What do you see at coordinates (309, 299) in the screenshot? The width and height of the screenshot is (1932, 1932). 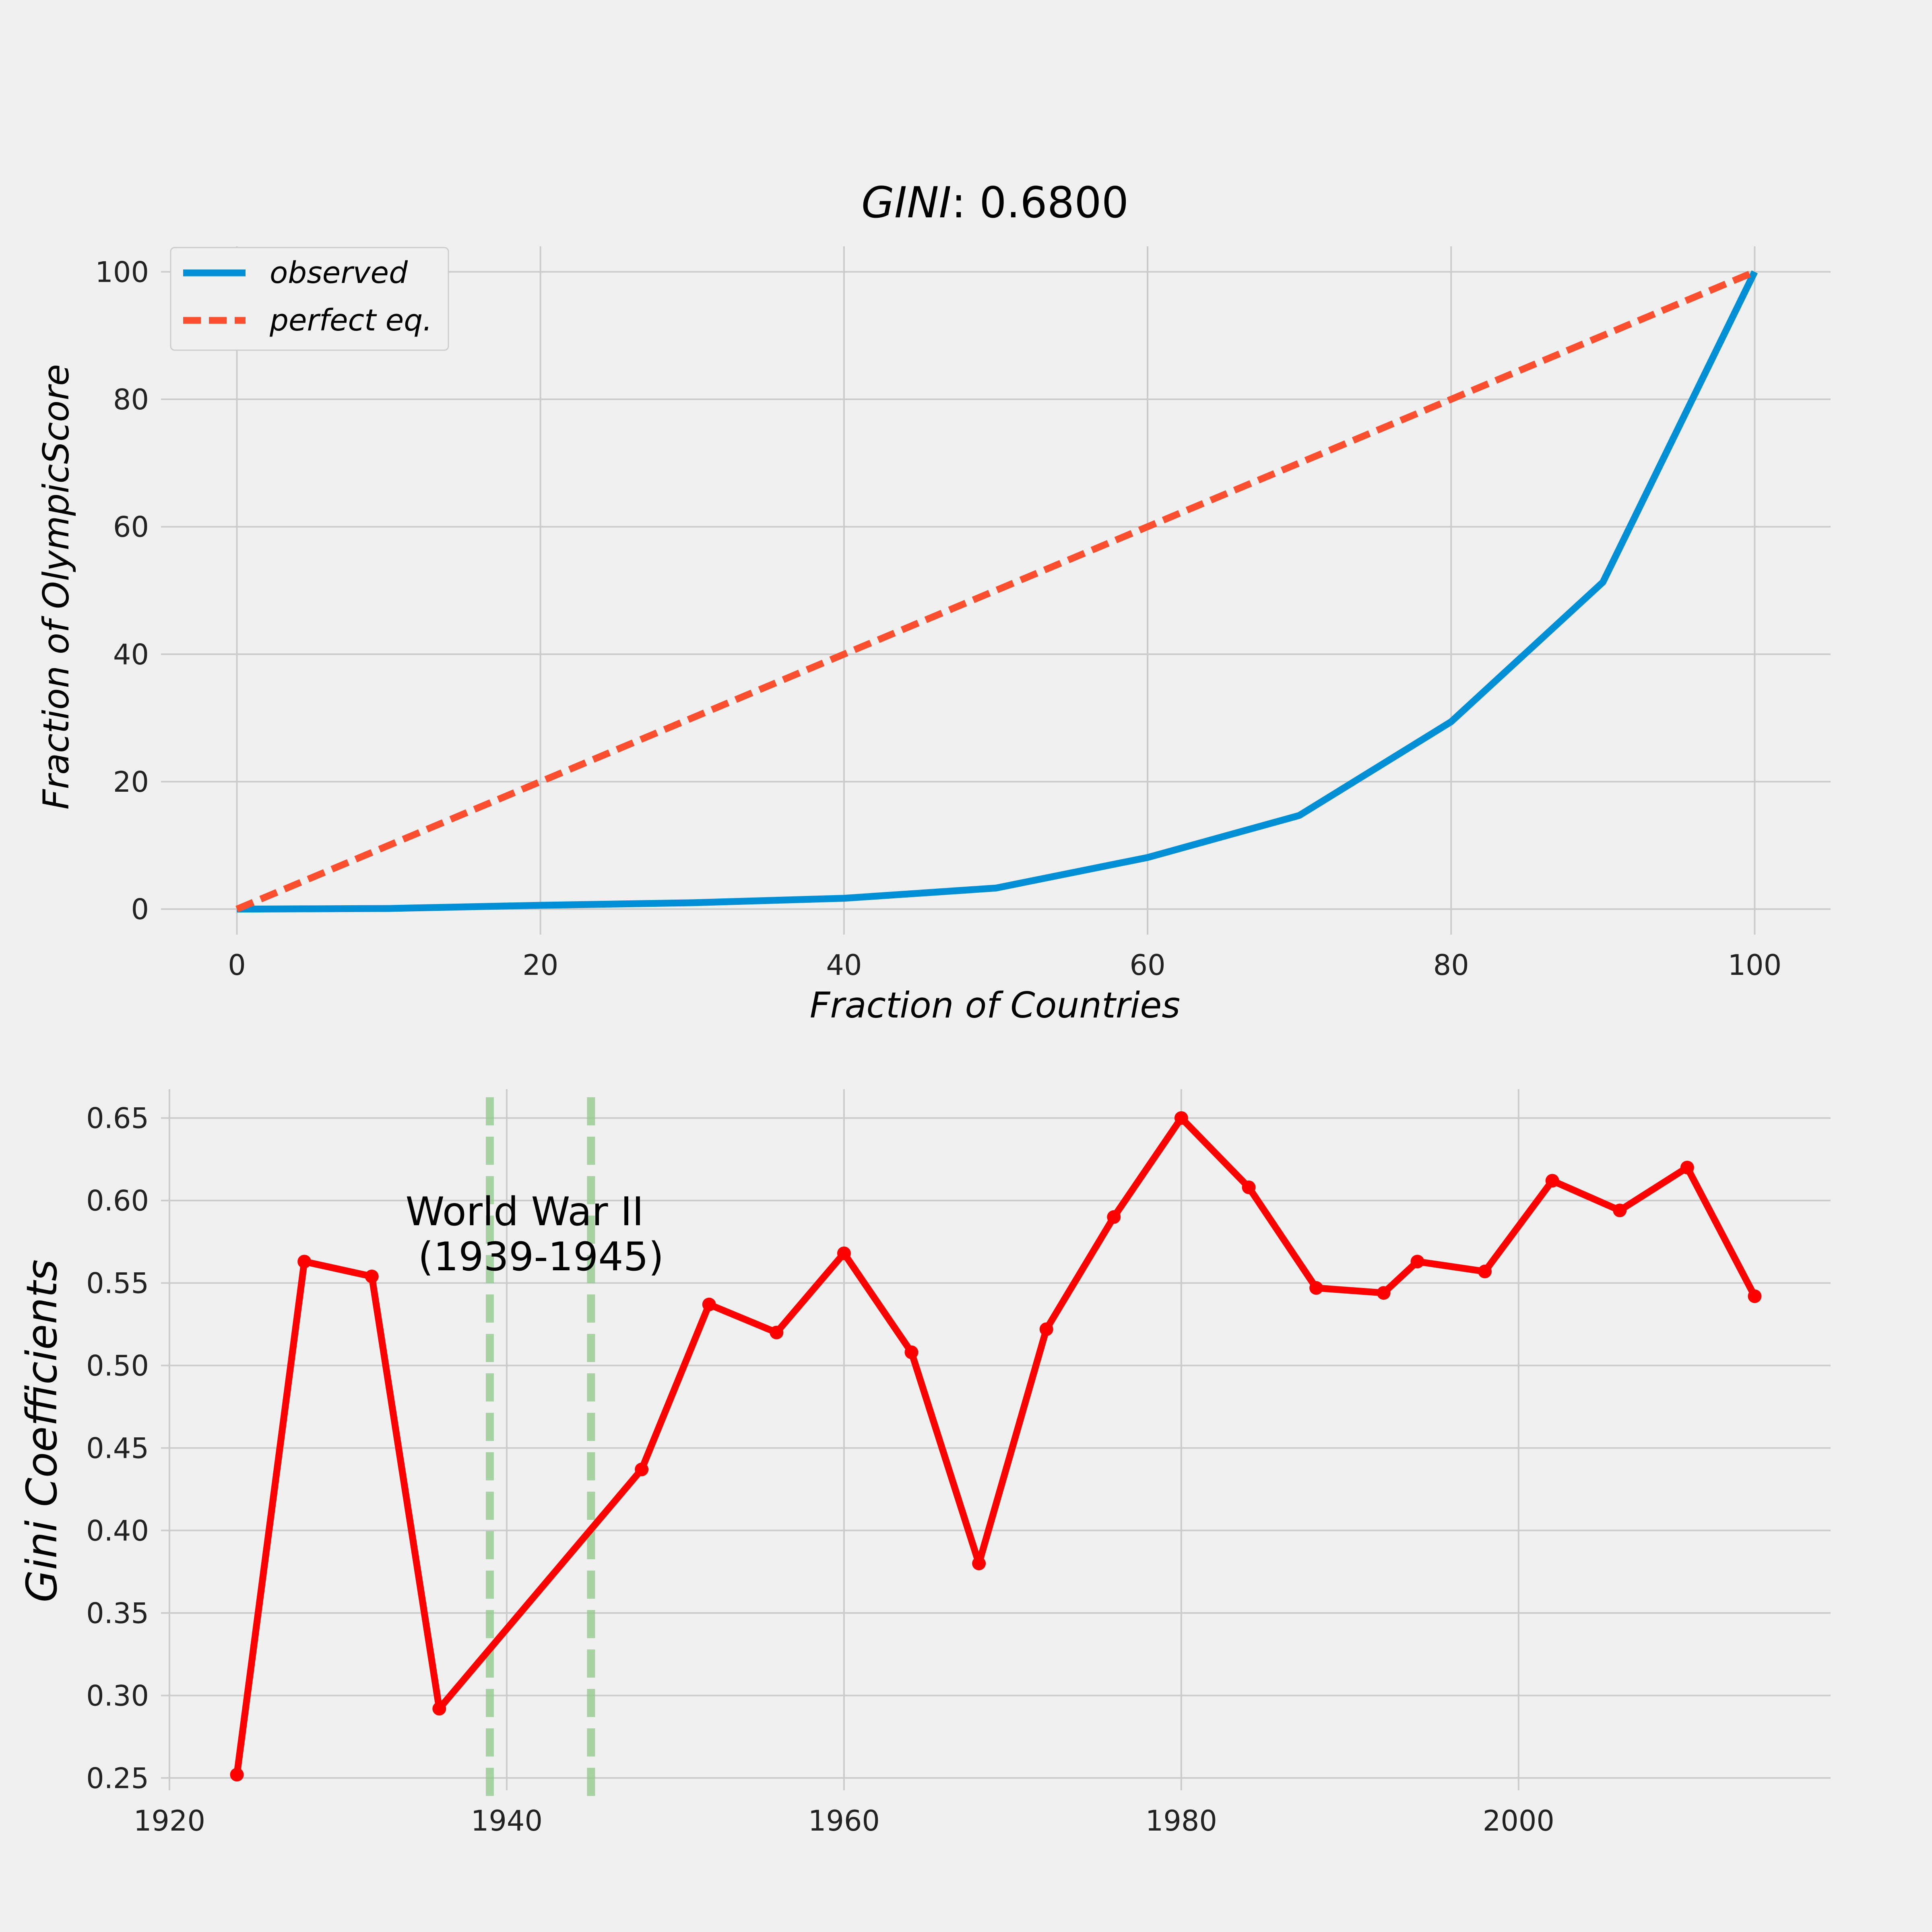 I see `legend: observed perfect eq.` at bounding box center [309, 299].